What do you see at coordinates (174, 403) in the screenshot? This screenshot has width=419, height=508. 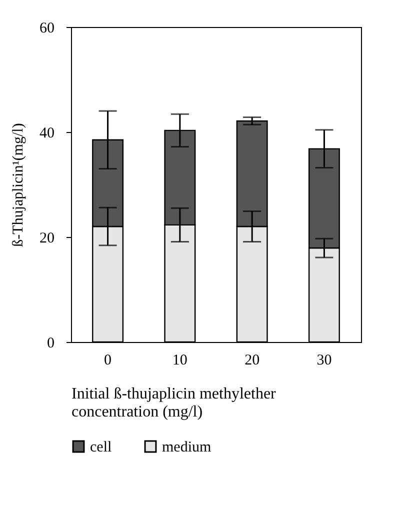 I see `x-axis-title: Initial ß-thujaplicin methylether concentration (mg/l)` at bounding box center [174, 403].